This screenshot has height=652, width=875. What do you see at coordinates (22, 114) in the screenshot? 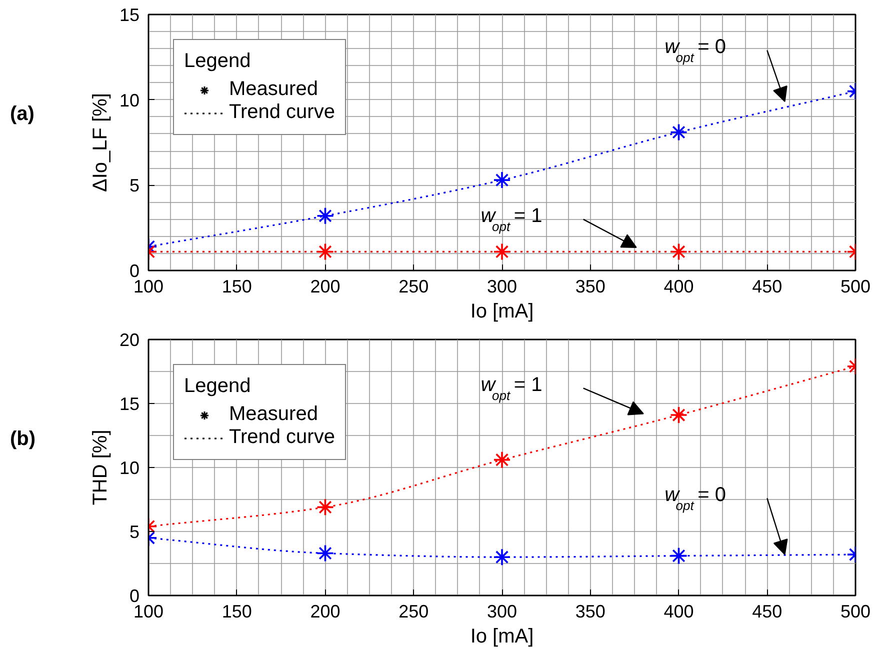
I see `text: (a)` at bounding box center [22, 114].